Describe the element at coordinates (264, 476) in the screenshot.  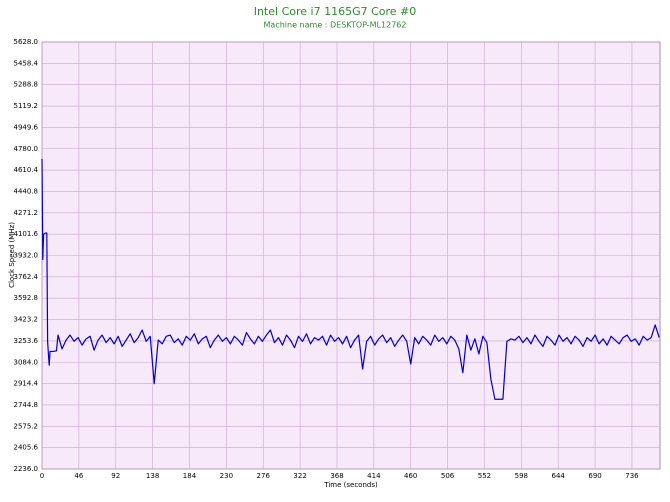
I see `x-tick-label: 276` at that location.